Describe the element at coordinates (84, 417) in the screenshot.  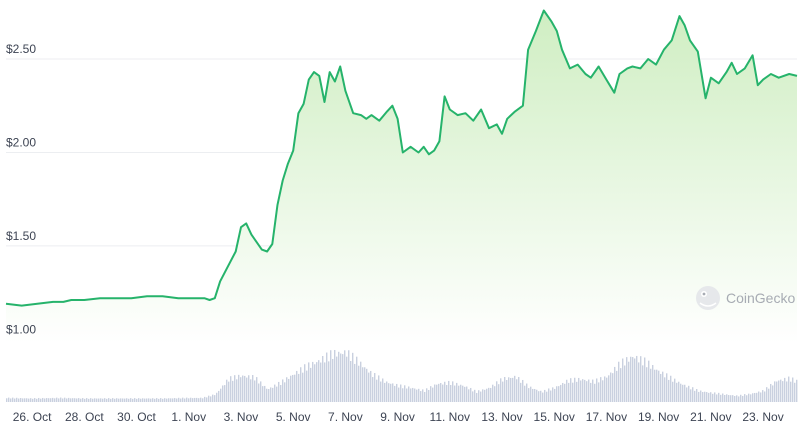
I see `x-tick-label: 28. Oct` at that location.